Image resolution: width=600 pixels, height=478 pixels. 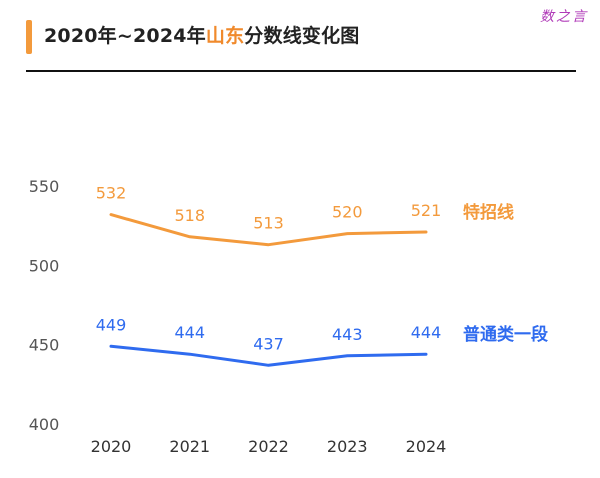 I want to click on title-highlight: 山东, so click(x=225, y=36).